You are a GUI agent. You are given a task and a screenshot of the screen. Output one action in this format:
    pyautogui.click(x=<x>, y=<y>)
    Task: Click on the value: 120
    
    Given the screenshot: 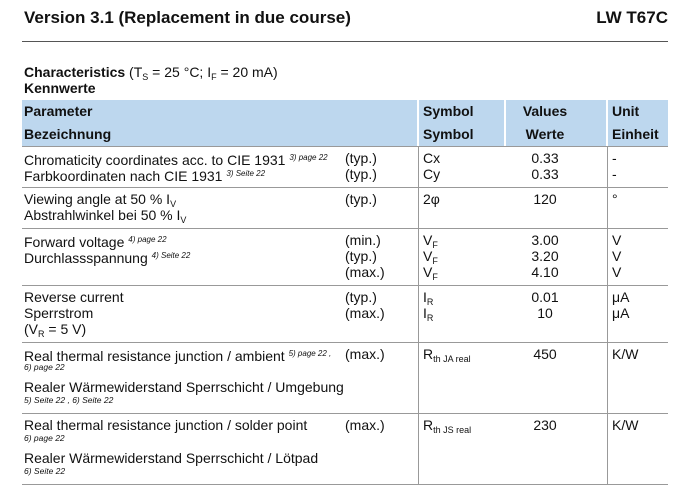 What is the action you would take?
    pyautogui.click(x=545, y=199)
    